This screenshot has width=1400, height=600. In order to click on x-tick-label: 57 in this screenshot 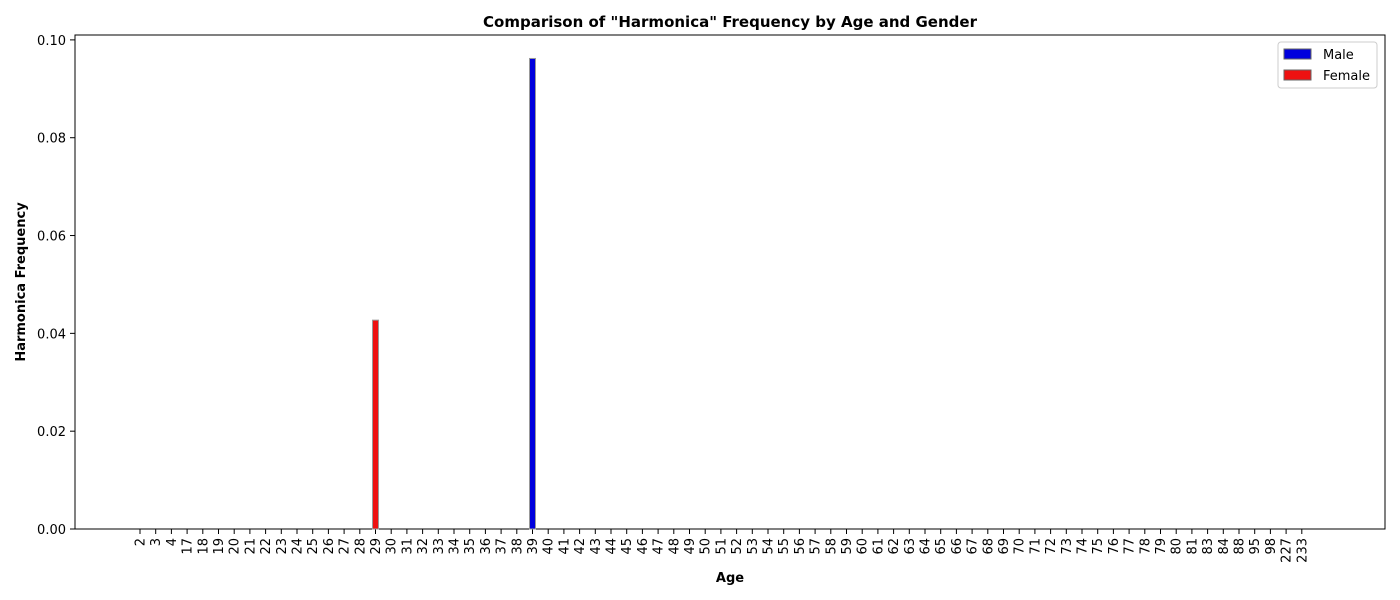, I will do `click(816, 546)`.